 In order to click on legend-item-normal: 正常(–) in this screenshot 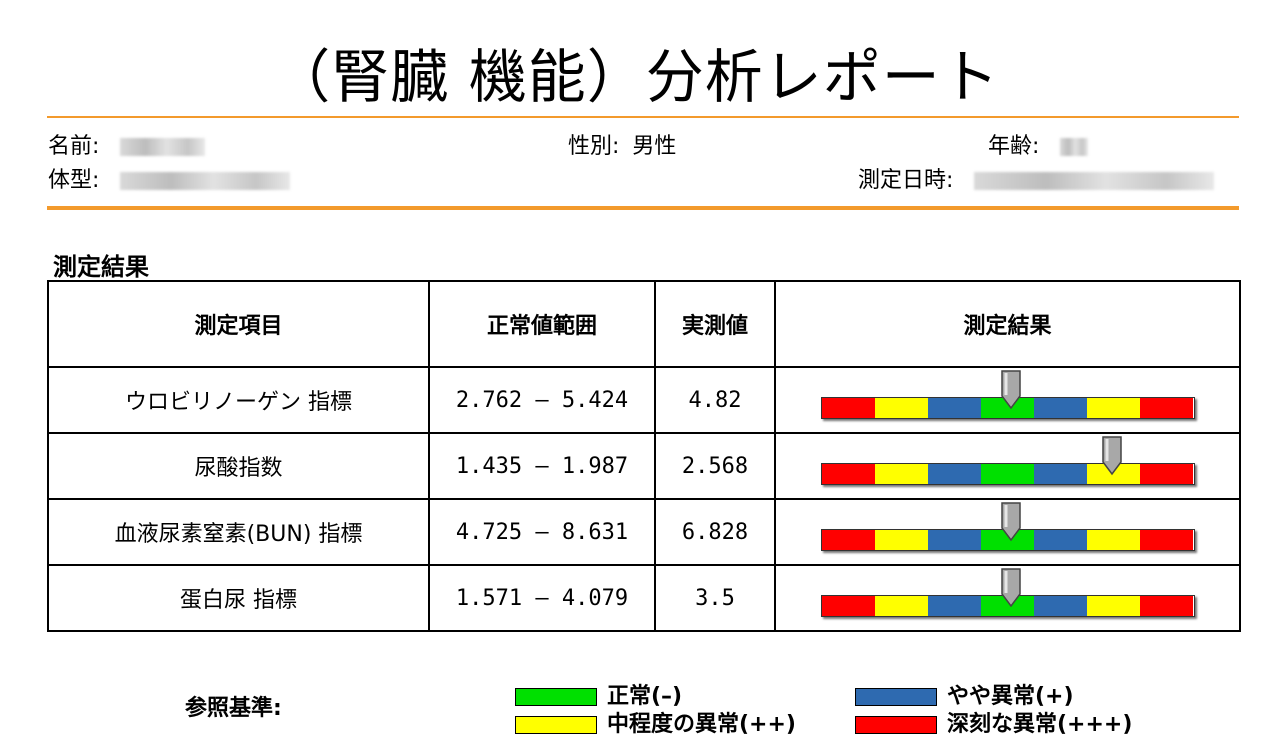, I will do `click(598, 694)`.